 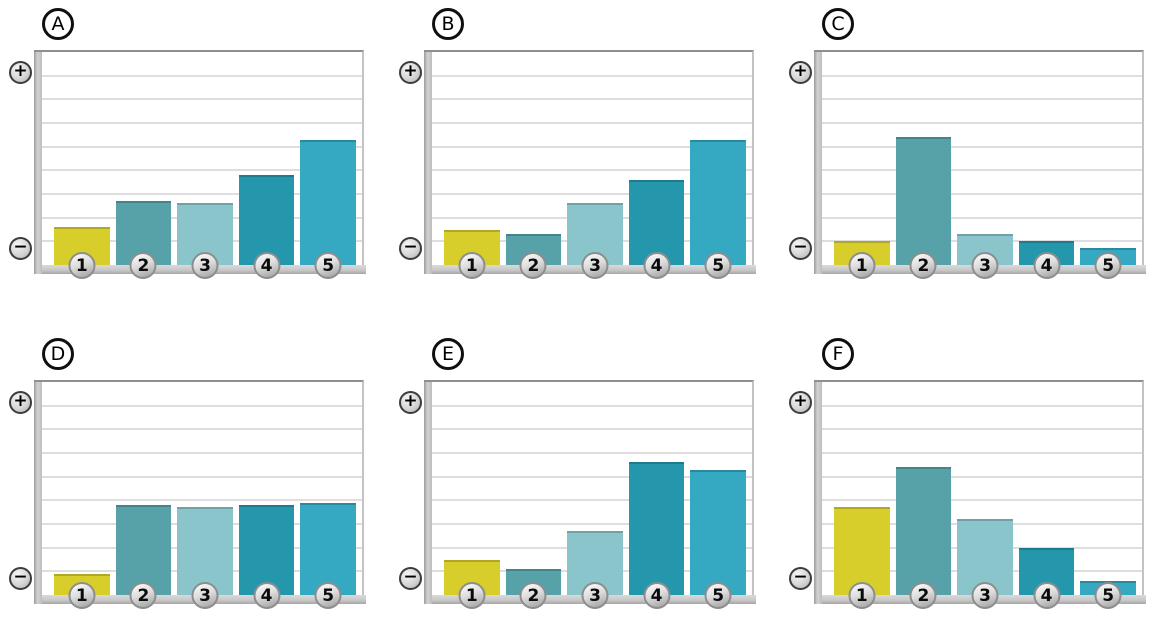 I want to click on bar-B-4: 4, so click(x=656, y=229).